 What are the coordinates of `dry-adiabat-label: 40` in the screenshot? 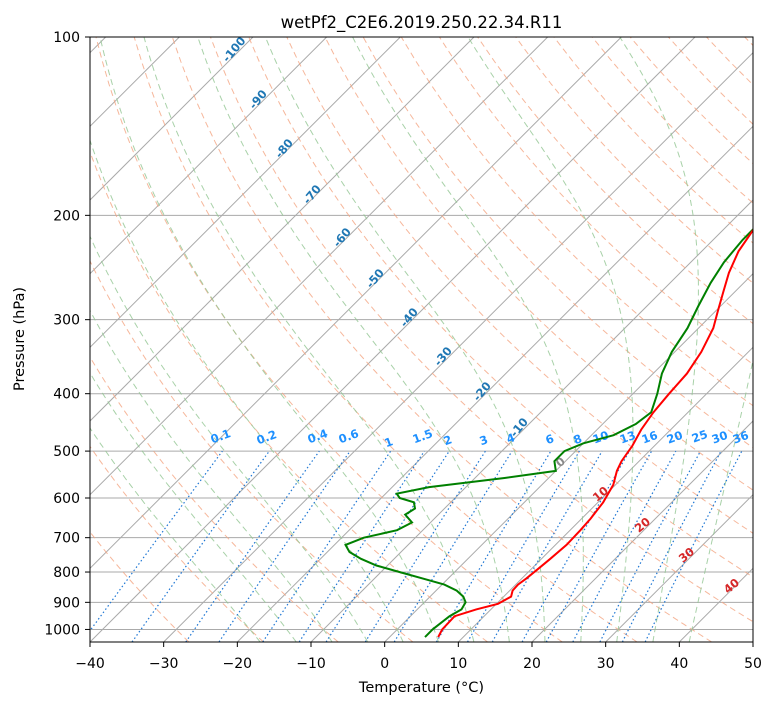 It's located at (731, 585).